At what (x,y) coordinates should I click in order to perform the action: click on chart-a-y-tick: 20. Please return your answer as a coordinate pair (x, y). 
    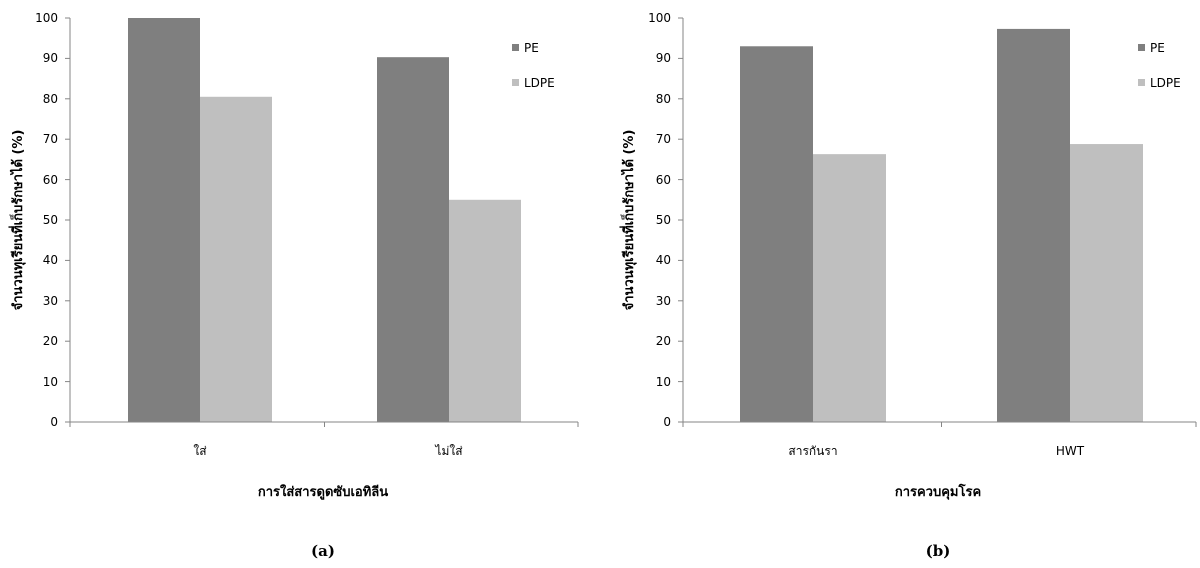
    Looking at the image, I should click on (50, 341).